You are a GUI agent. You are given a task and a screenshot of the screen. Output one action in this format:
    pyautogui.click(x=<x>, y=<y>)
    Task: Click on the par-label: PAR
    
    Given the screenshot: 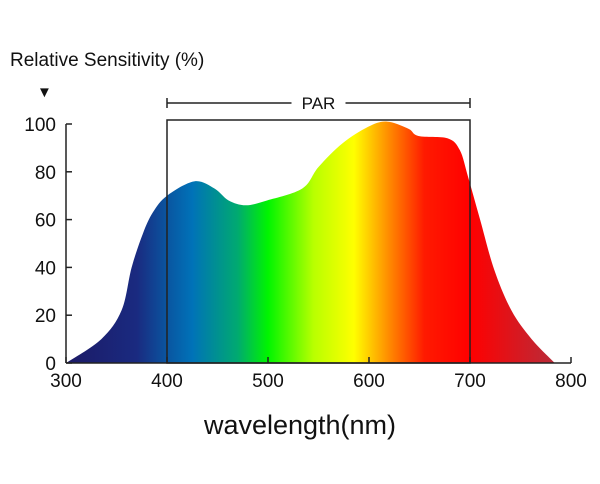 What is the action you would take?
    pyautogui.click(x=319, y=103)
    